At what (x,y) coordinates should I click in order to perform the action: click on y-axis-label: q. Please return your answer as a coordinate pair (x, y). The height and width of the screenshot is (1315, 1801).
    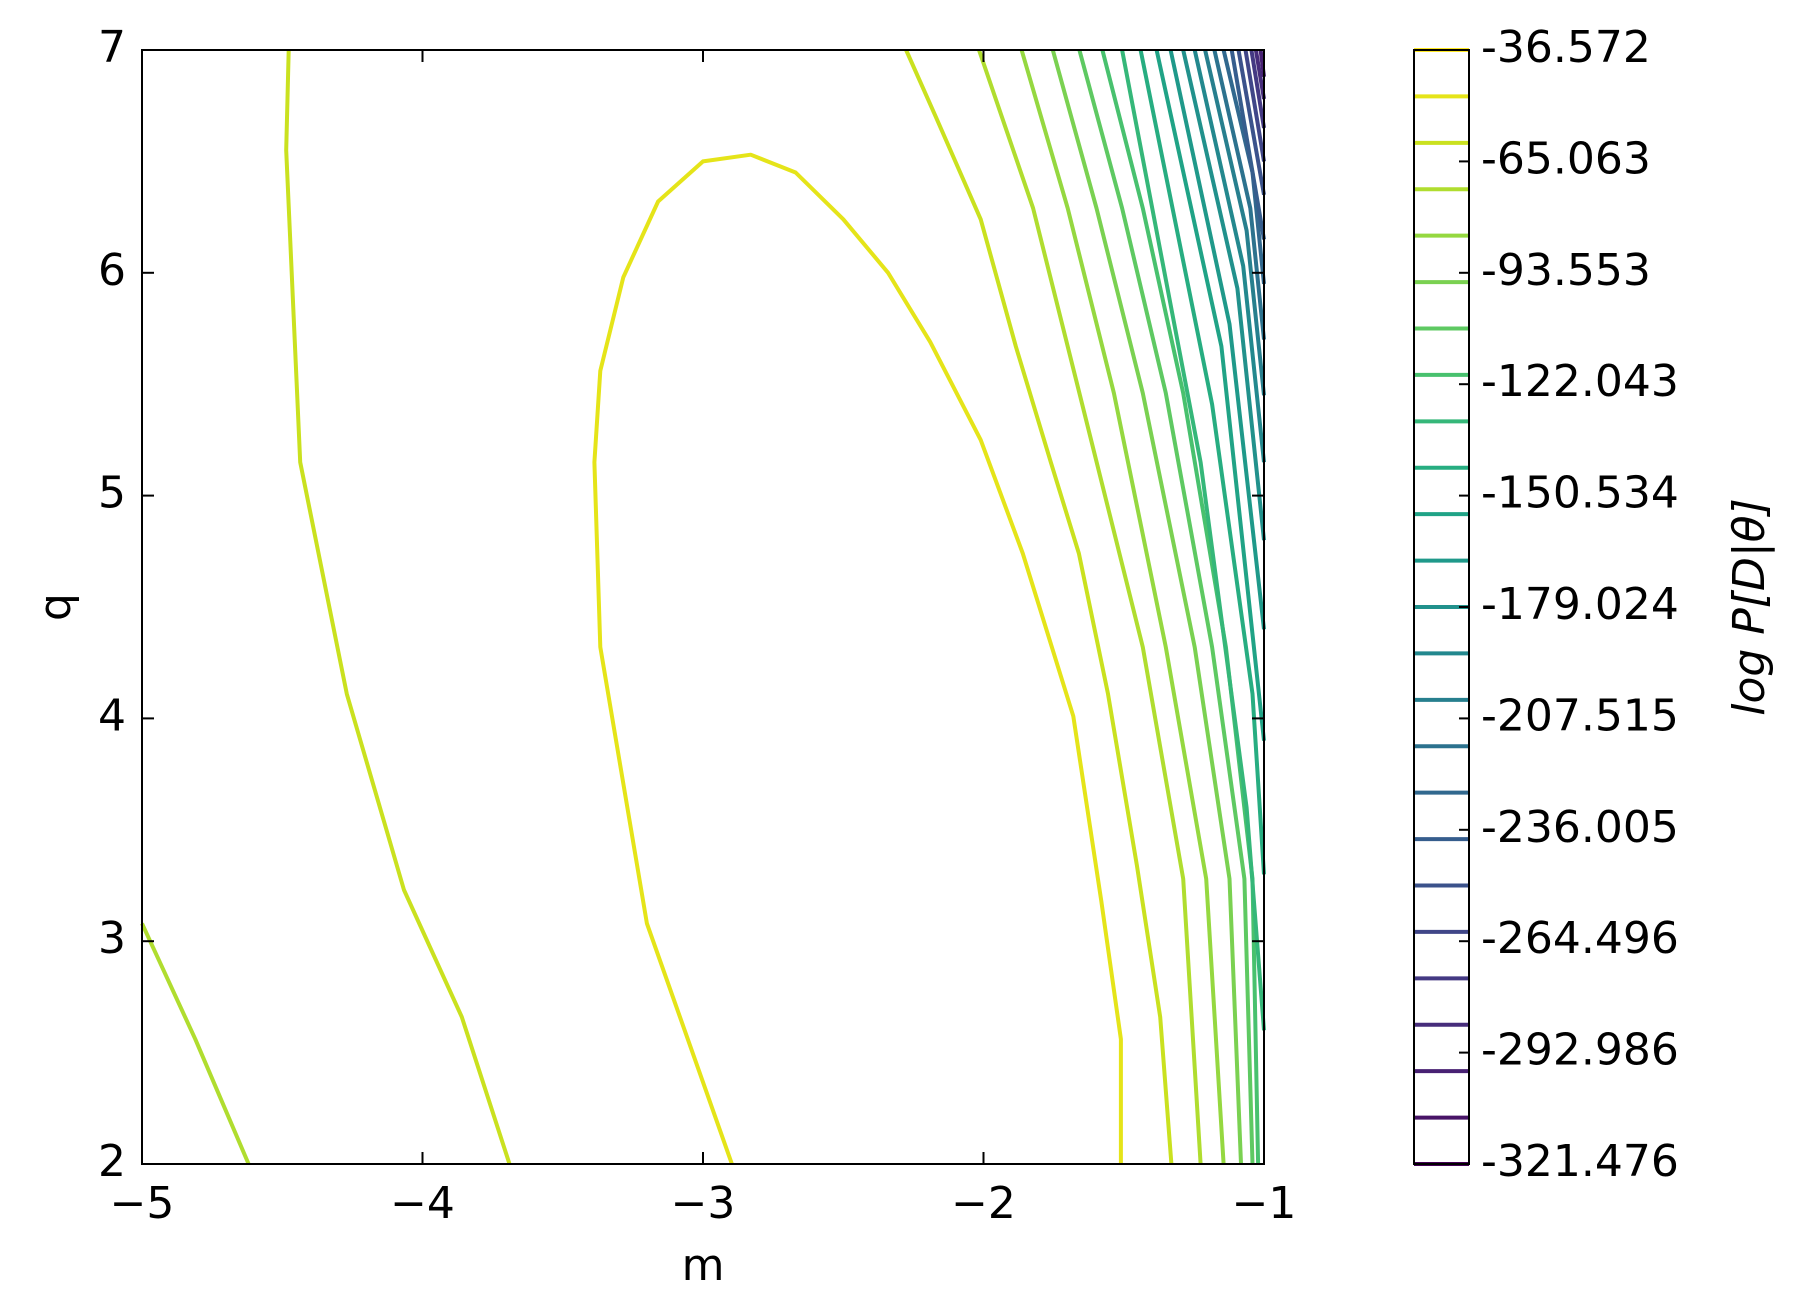
    Looking at the image, I should click on (55, 607).